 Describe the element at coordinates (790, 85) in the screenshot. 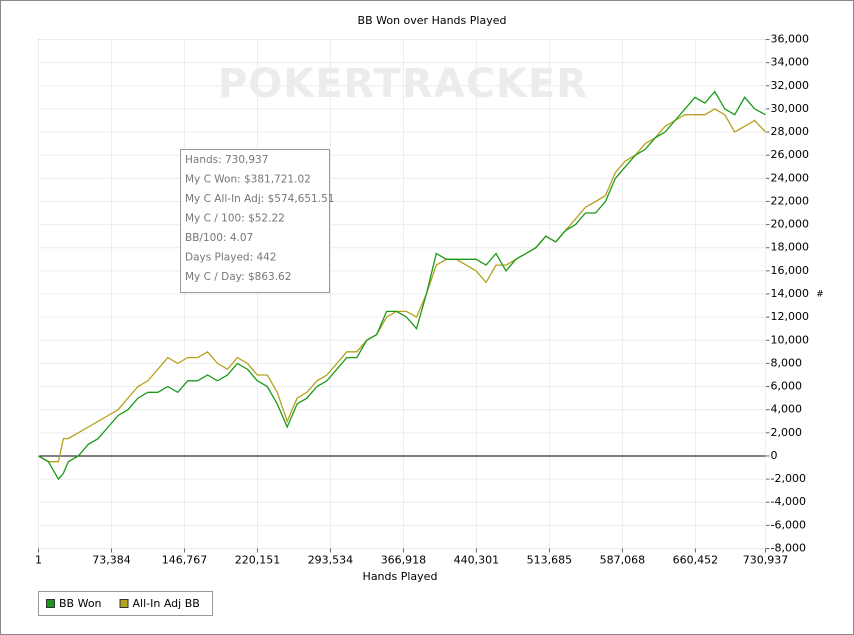

I see `y-tick-label: 32,000` at that location.